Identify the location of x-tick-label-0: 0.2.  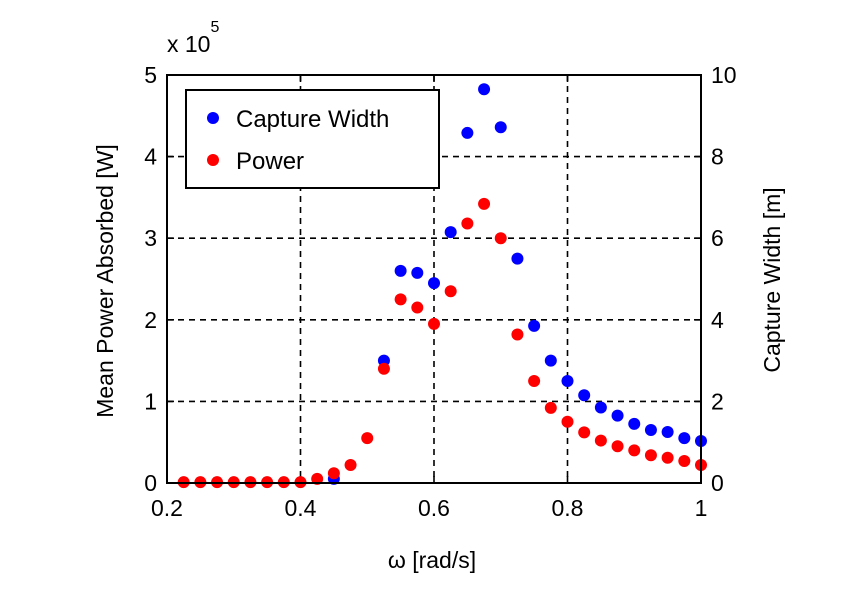
(167, 508).